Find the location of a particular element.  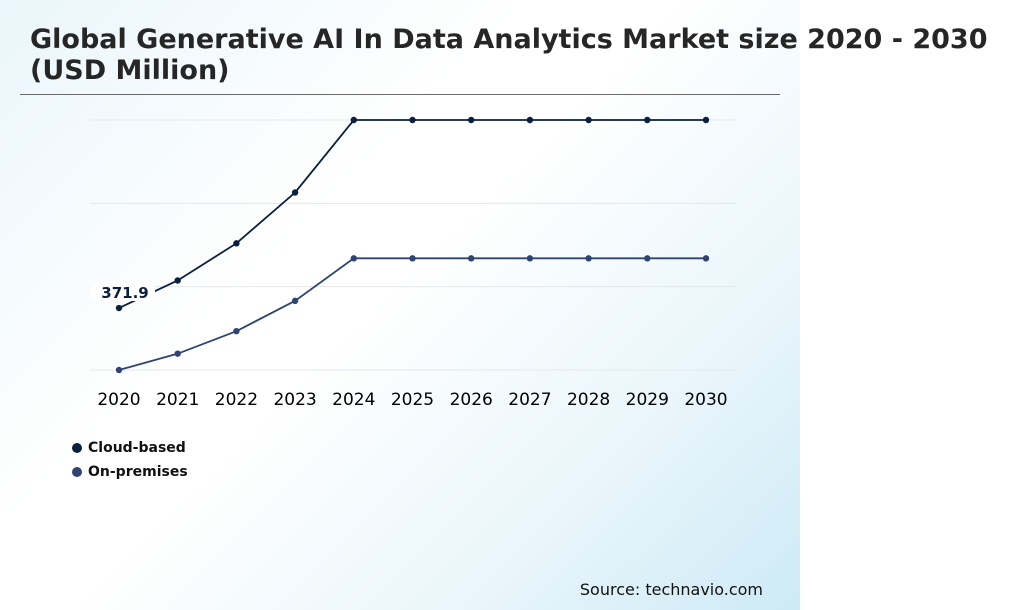

x-tick-label: 2021 is located at coordinates (177, 400).